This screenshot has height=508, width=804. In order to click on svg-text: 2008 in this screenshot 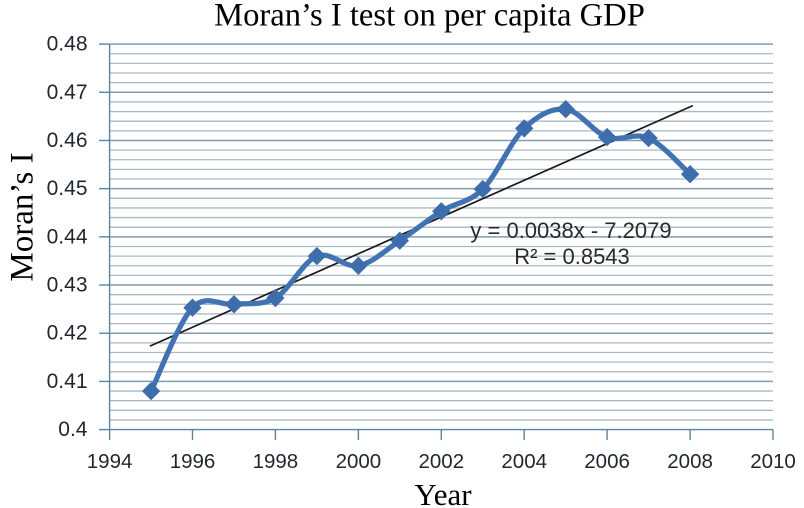, I will do `click(690, 461)`.